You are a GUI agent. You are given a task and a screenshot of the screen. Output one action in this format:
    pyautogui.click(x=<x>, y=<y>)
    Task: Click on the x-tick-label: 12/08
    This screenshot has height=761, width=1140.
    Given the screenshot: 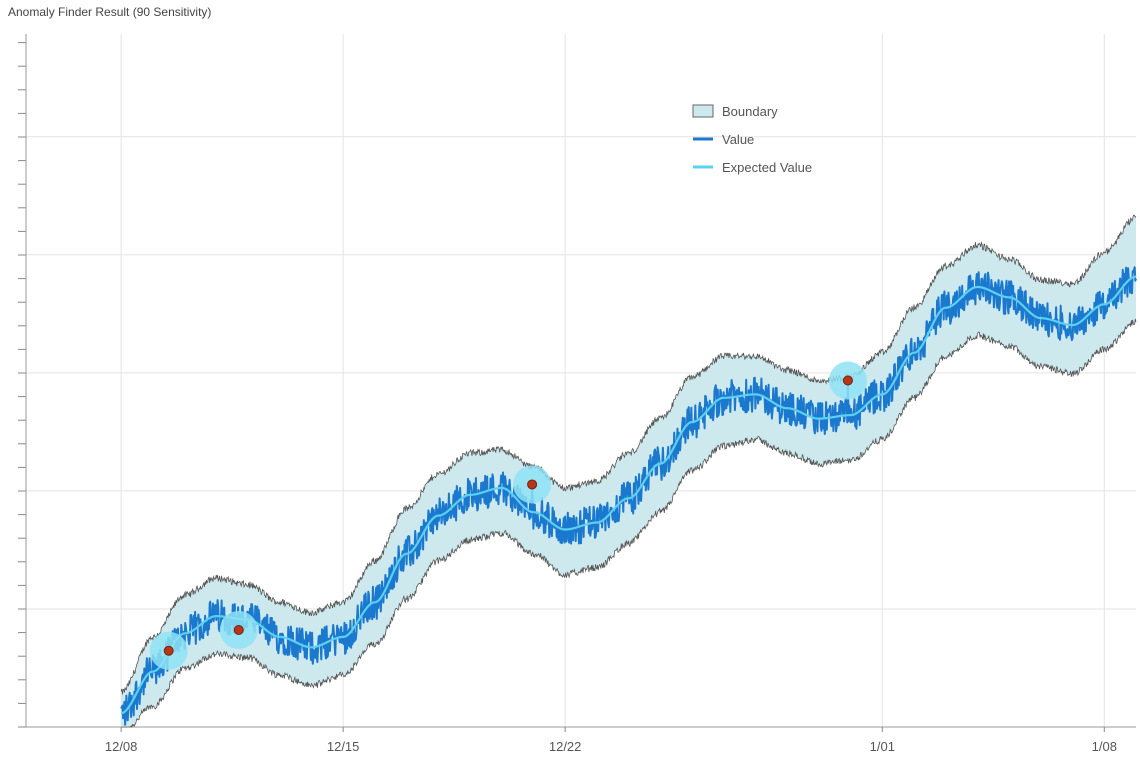 What is the action you would take?
    pyautogui.click(x=121, y=746)
    